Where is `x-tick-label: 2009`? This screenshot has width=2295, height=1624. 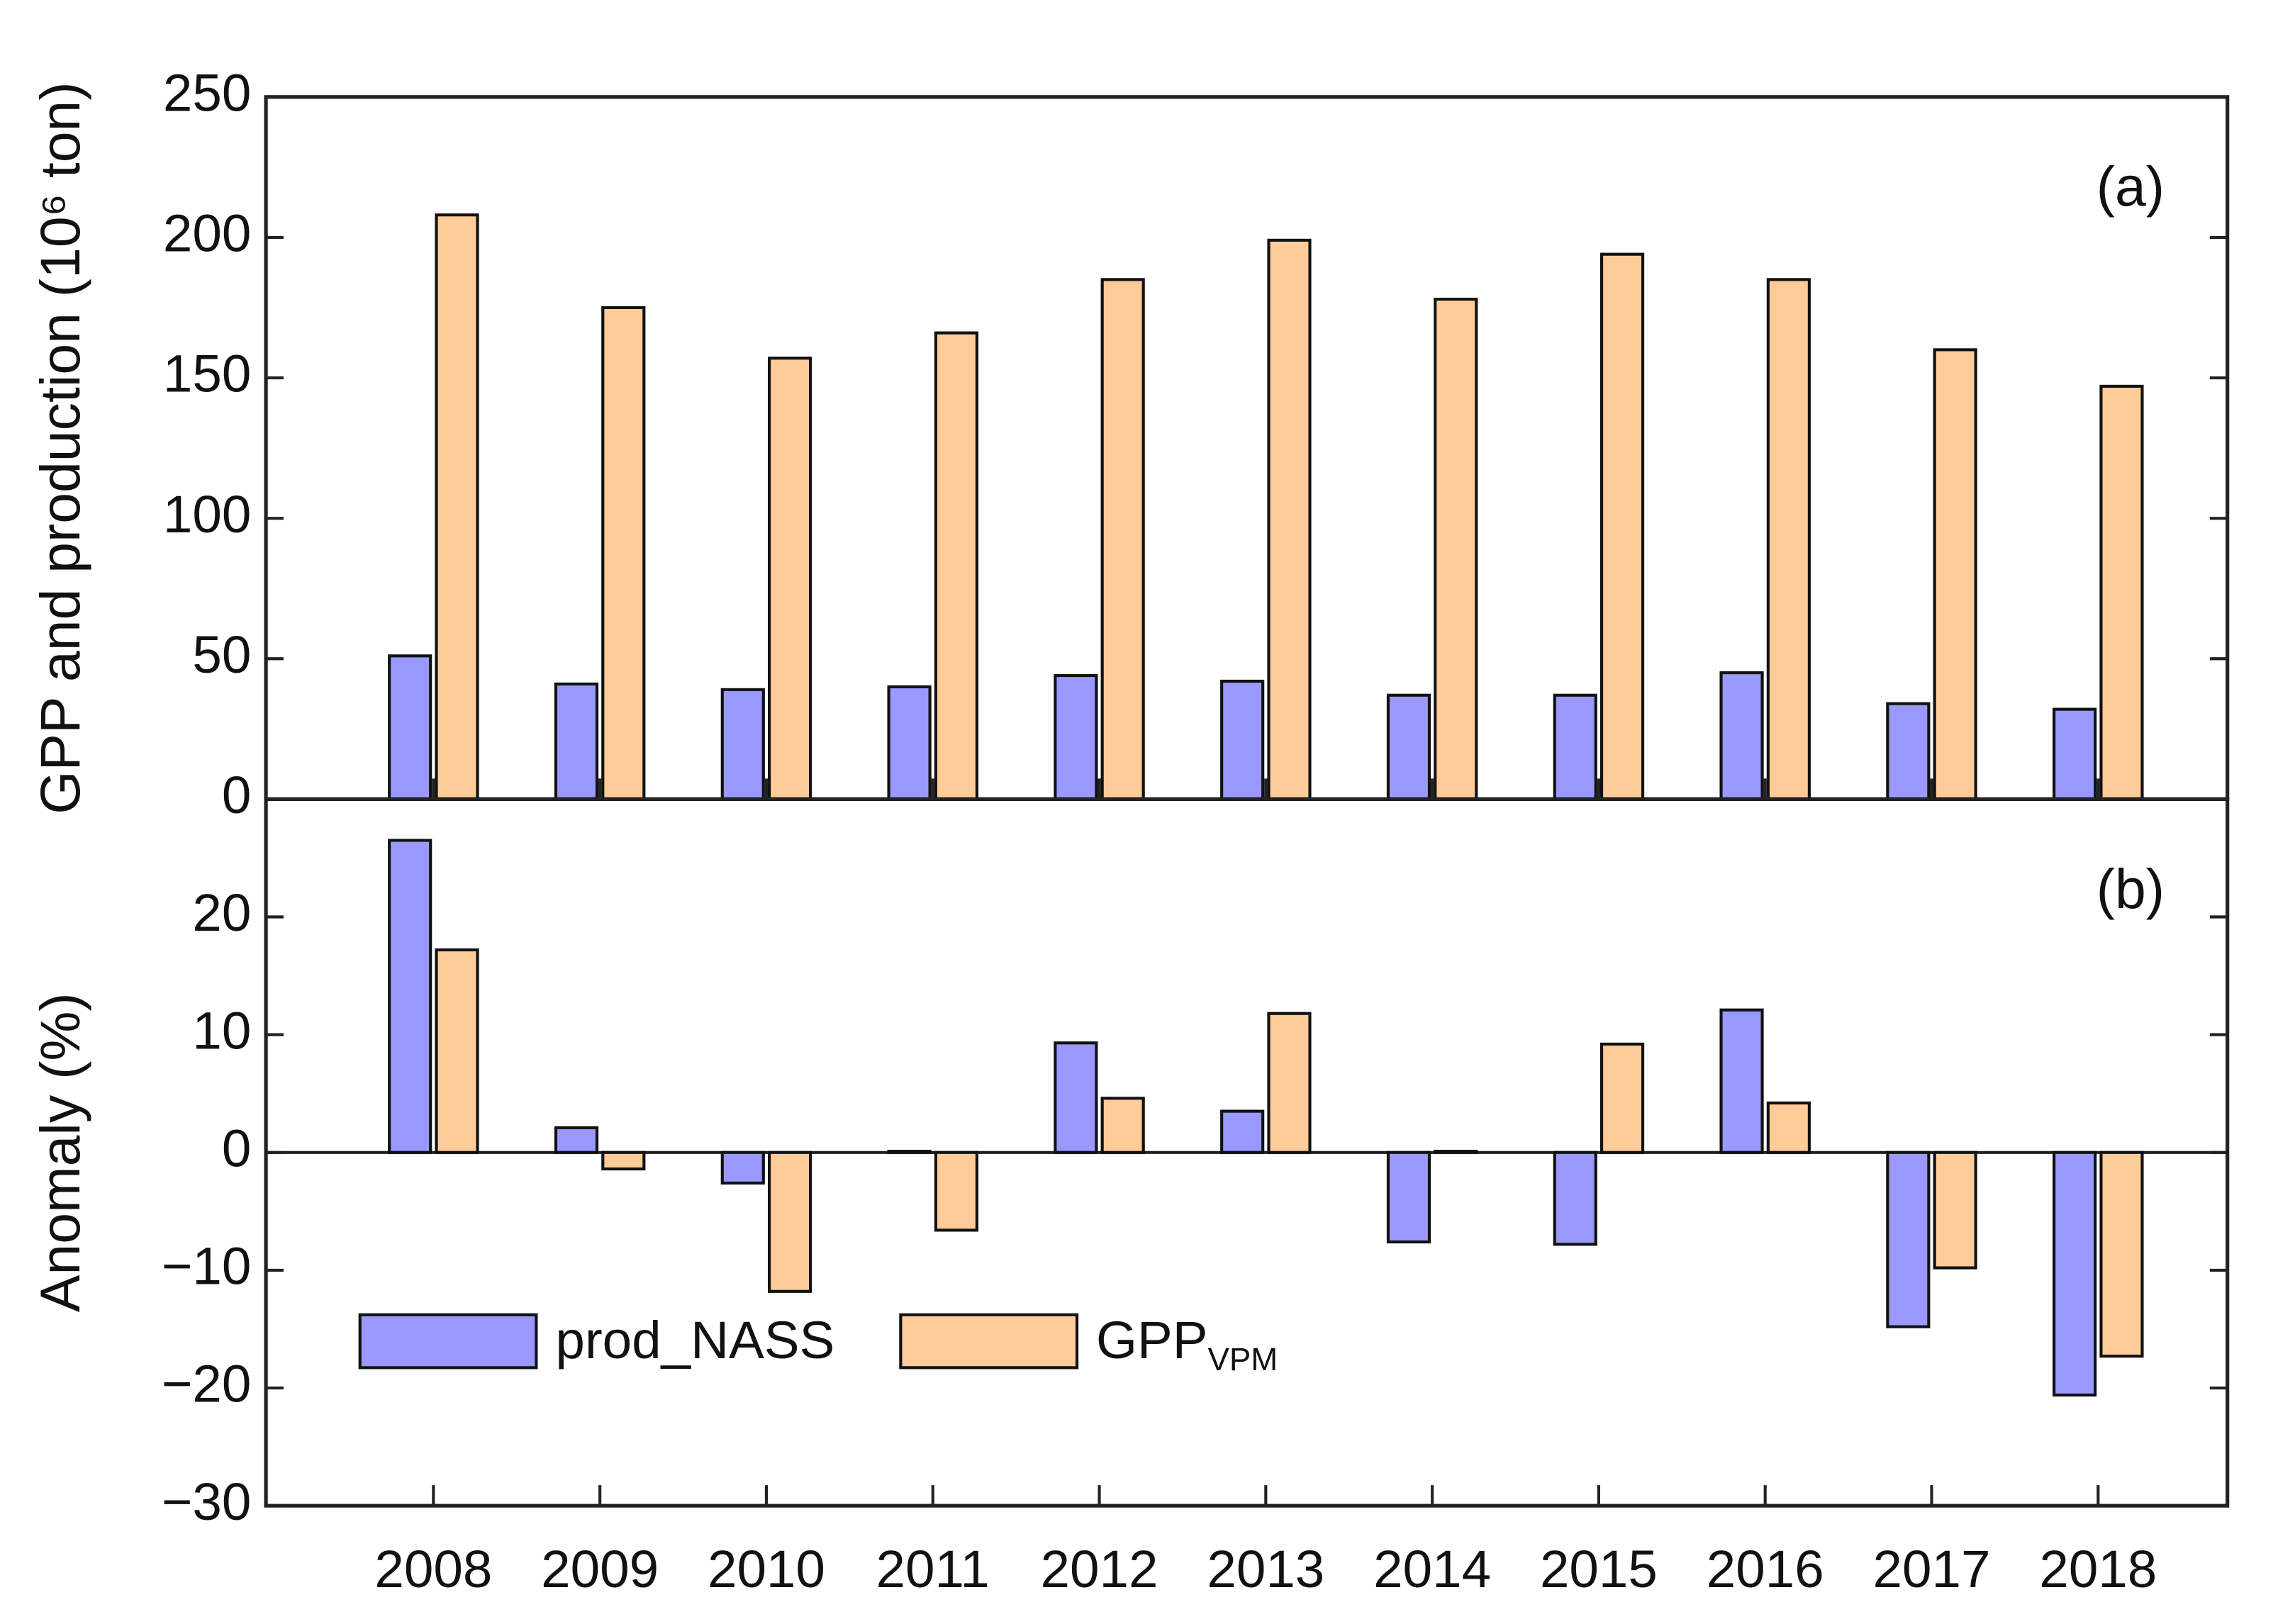 x-tick-label: 2009 is located at coordinates (600, 1569).